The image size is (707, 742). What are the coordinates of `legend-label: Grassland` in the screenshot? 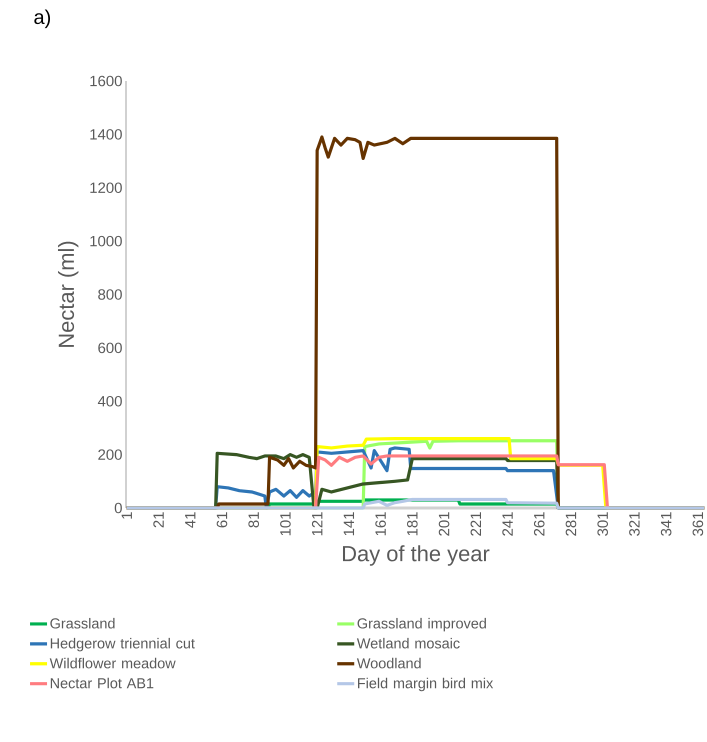 It's located at (82, 623).